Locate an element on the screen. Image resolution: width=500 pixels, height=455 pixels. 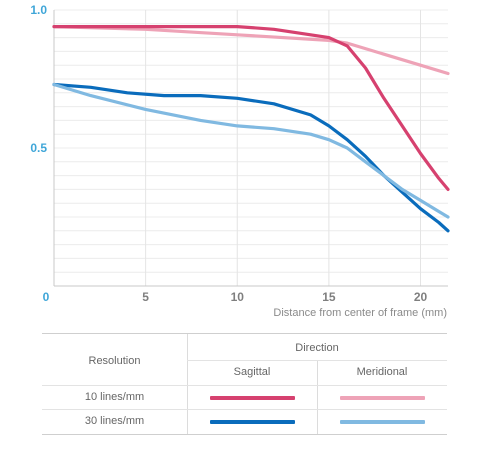
legend-divider-rows is located at coordinates (244, 409).